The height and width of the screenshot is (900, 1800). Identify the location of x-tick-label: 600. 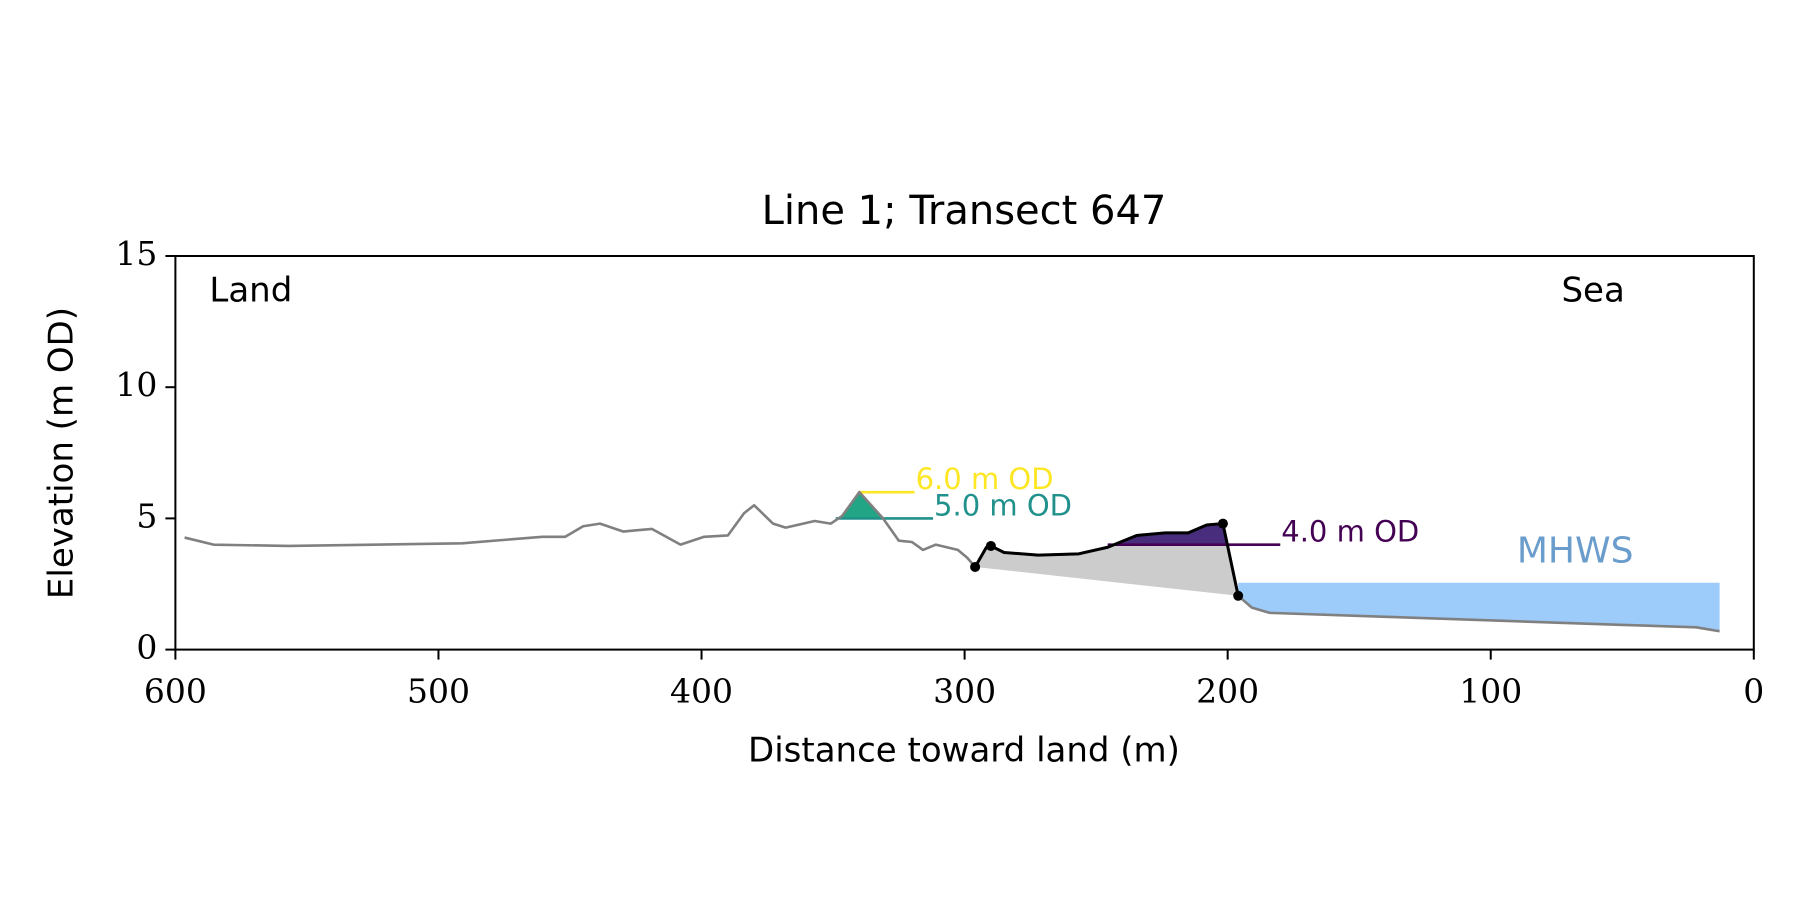
(175, 691).